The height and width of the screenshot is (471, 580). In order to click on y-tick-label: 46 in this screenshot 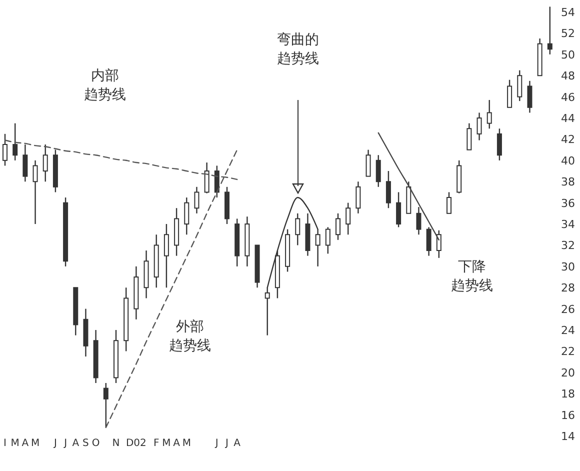, I will do `click(568, 97)`.